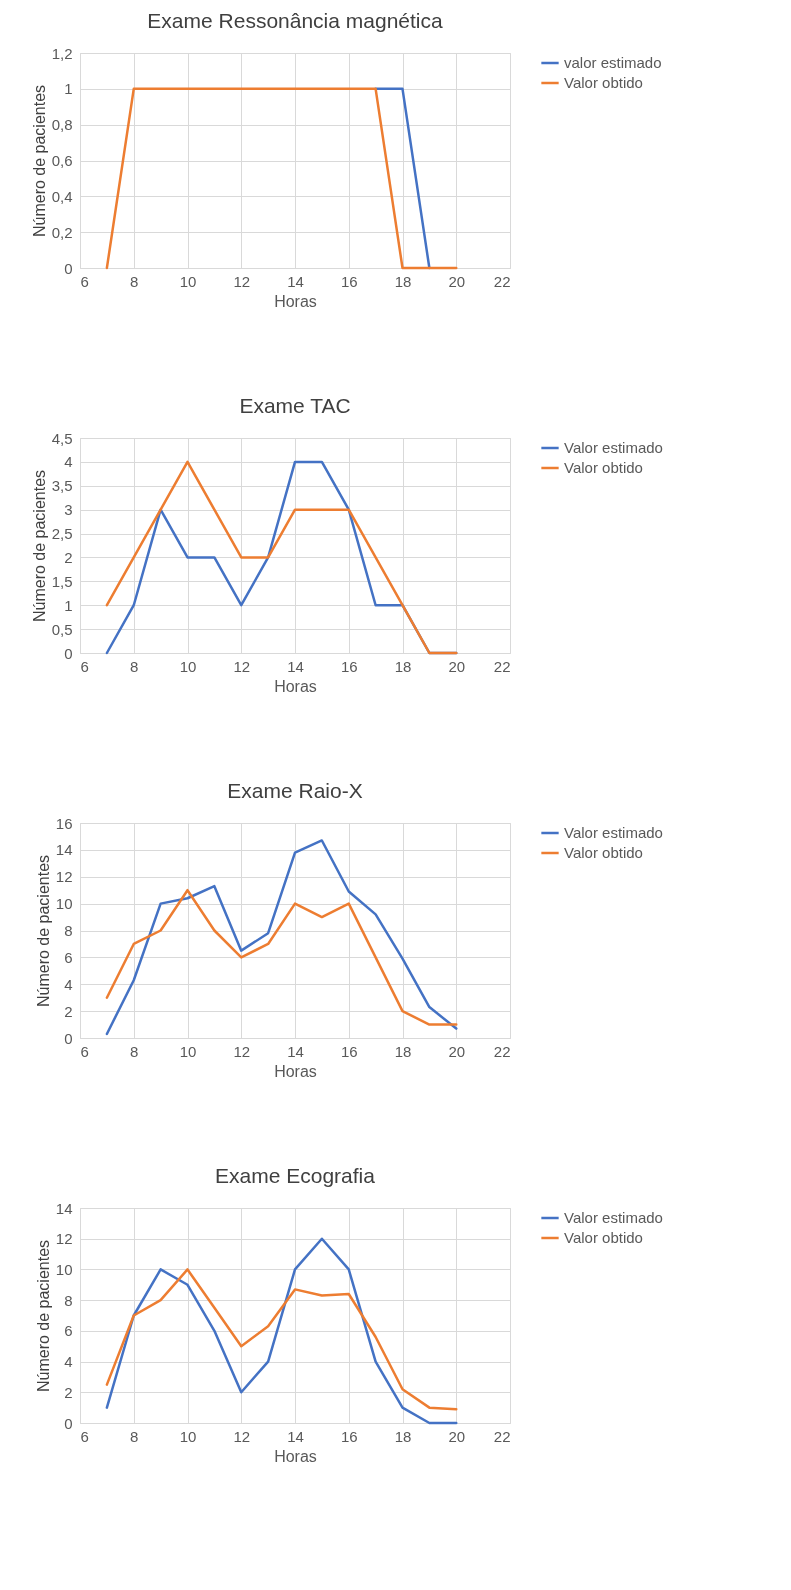 Image resolution: width=791 pixels, height=1590 pixels. Describe the element at coordinates (295, 790) in the screenshot. I see `chart-title: Exame Raio-X` at that location.